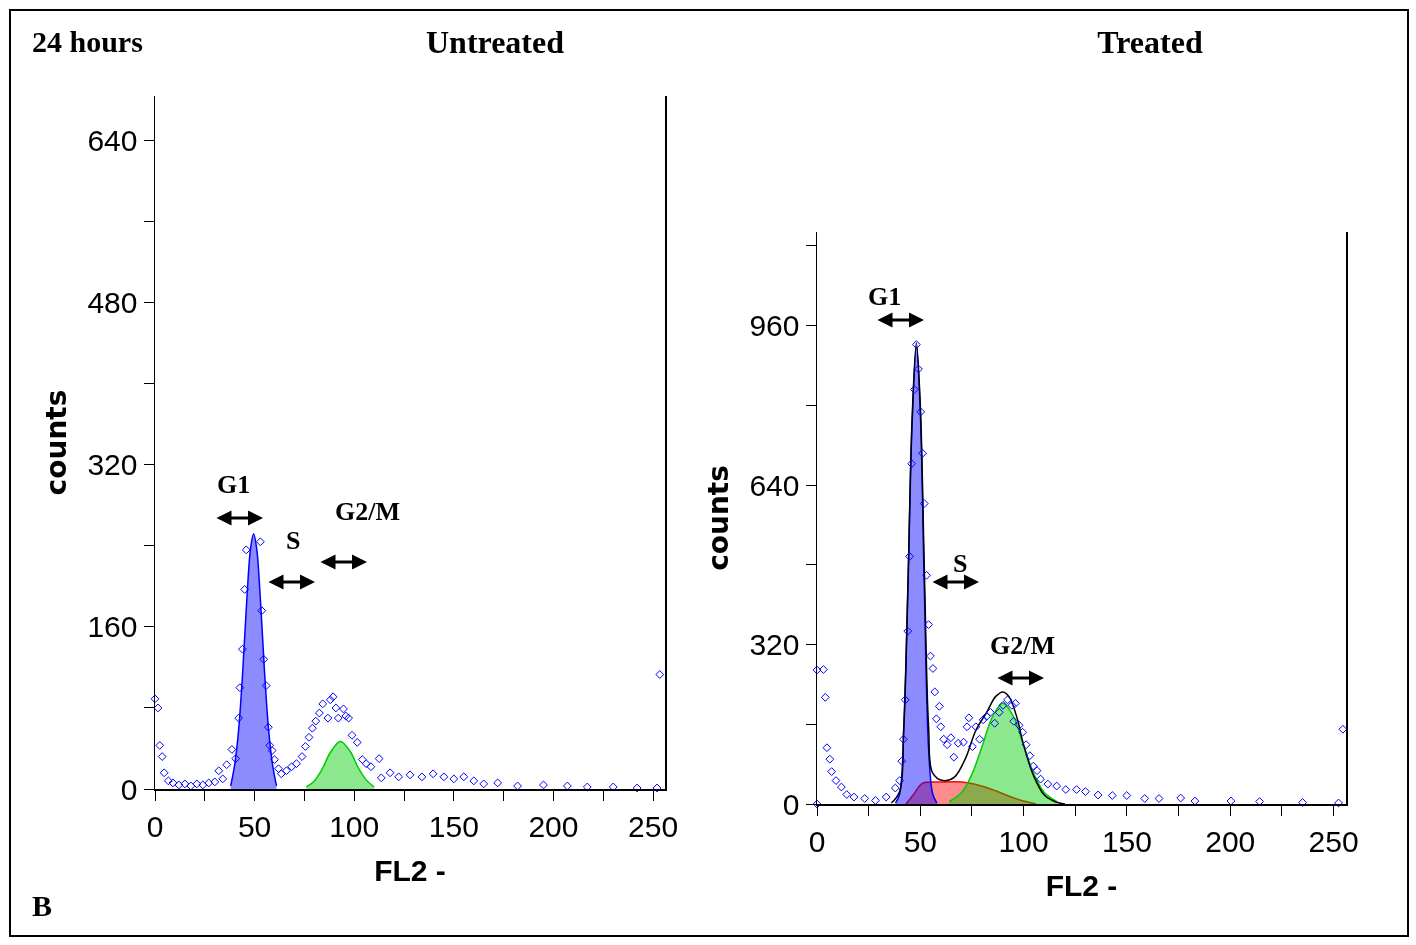  What do you see at coordinates (112, 627) in the screenshot?
I see `y-tick-label: 160` at bounding box center [112, 627].